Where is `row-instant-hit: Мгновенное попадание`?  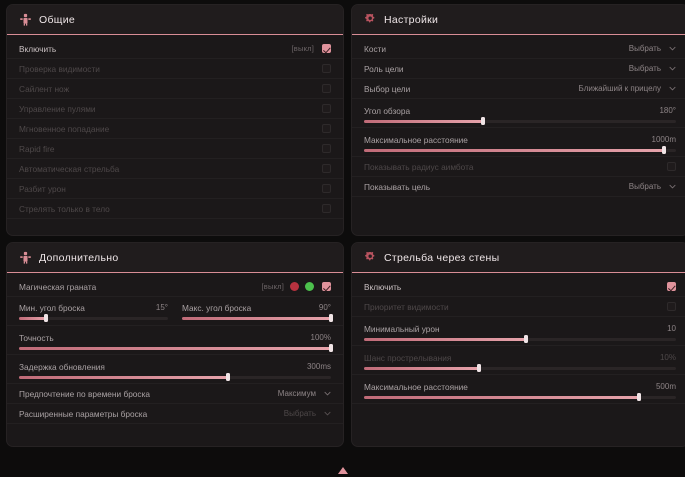
row-instant-hit: Мгновенное попадание is located at coordinates (175, 129).